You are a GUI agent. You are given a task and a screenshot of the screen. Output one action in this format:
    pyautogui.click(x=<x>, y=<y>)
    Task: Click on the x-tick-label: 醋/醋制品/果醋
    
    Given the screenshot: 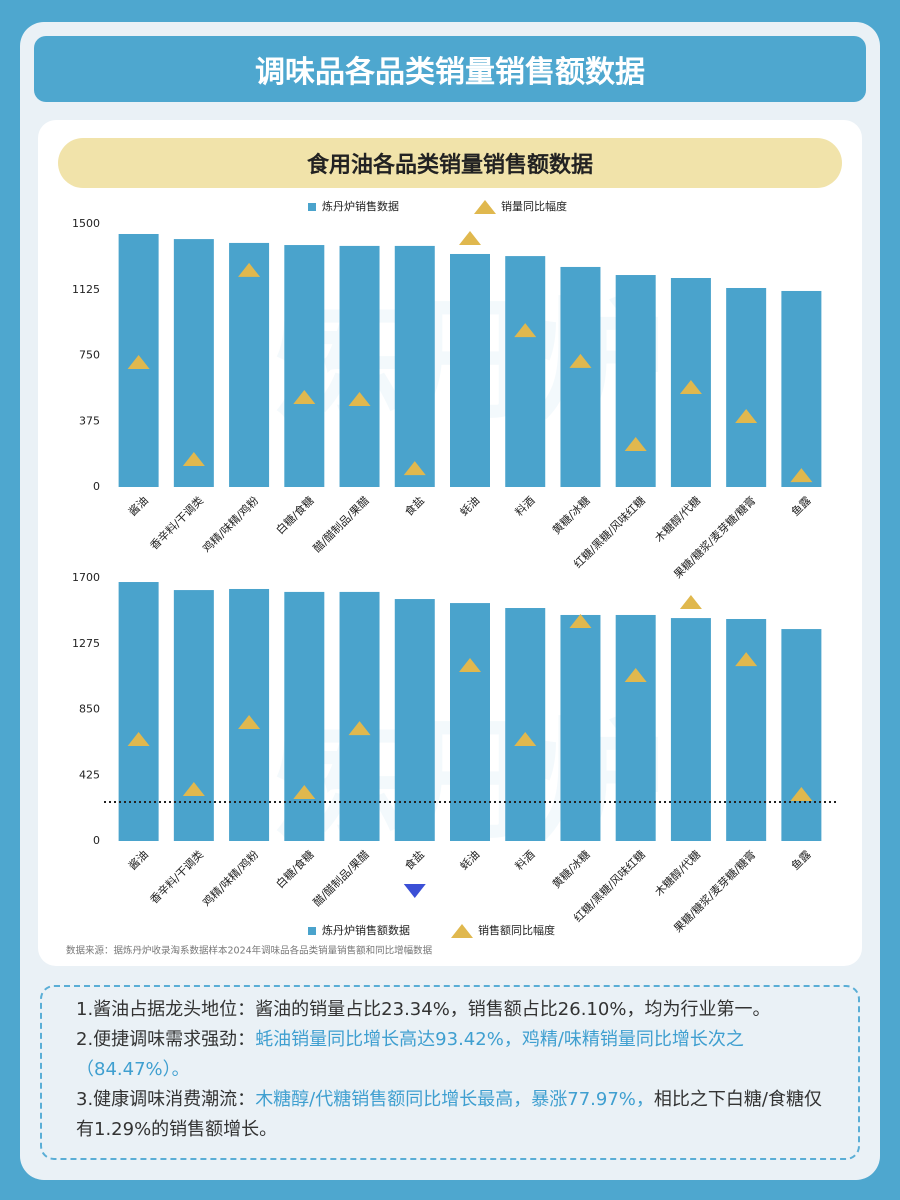 What is the action you would take?
    pyautogui.click(x=341, y=524)
    